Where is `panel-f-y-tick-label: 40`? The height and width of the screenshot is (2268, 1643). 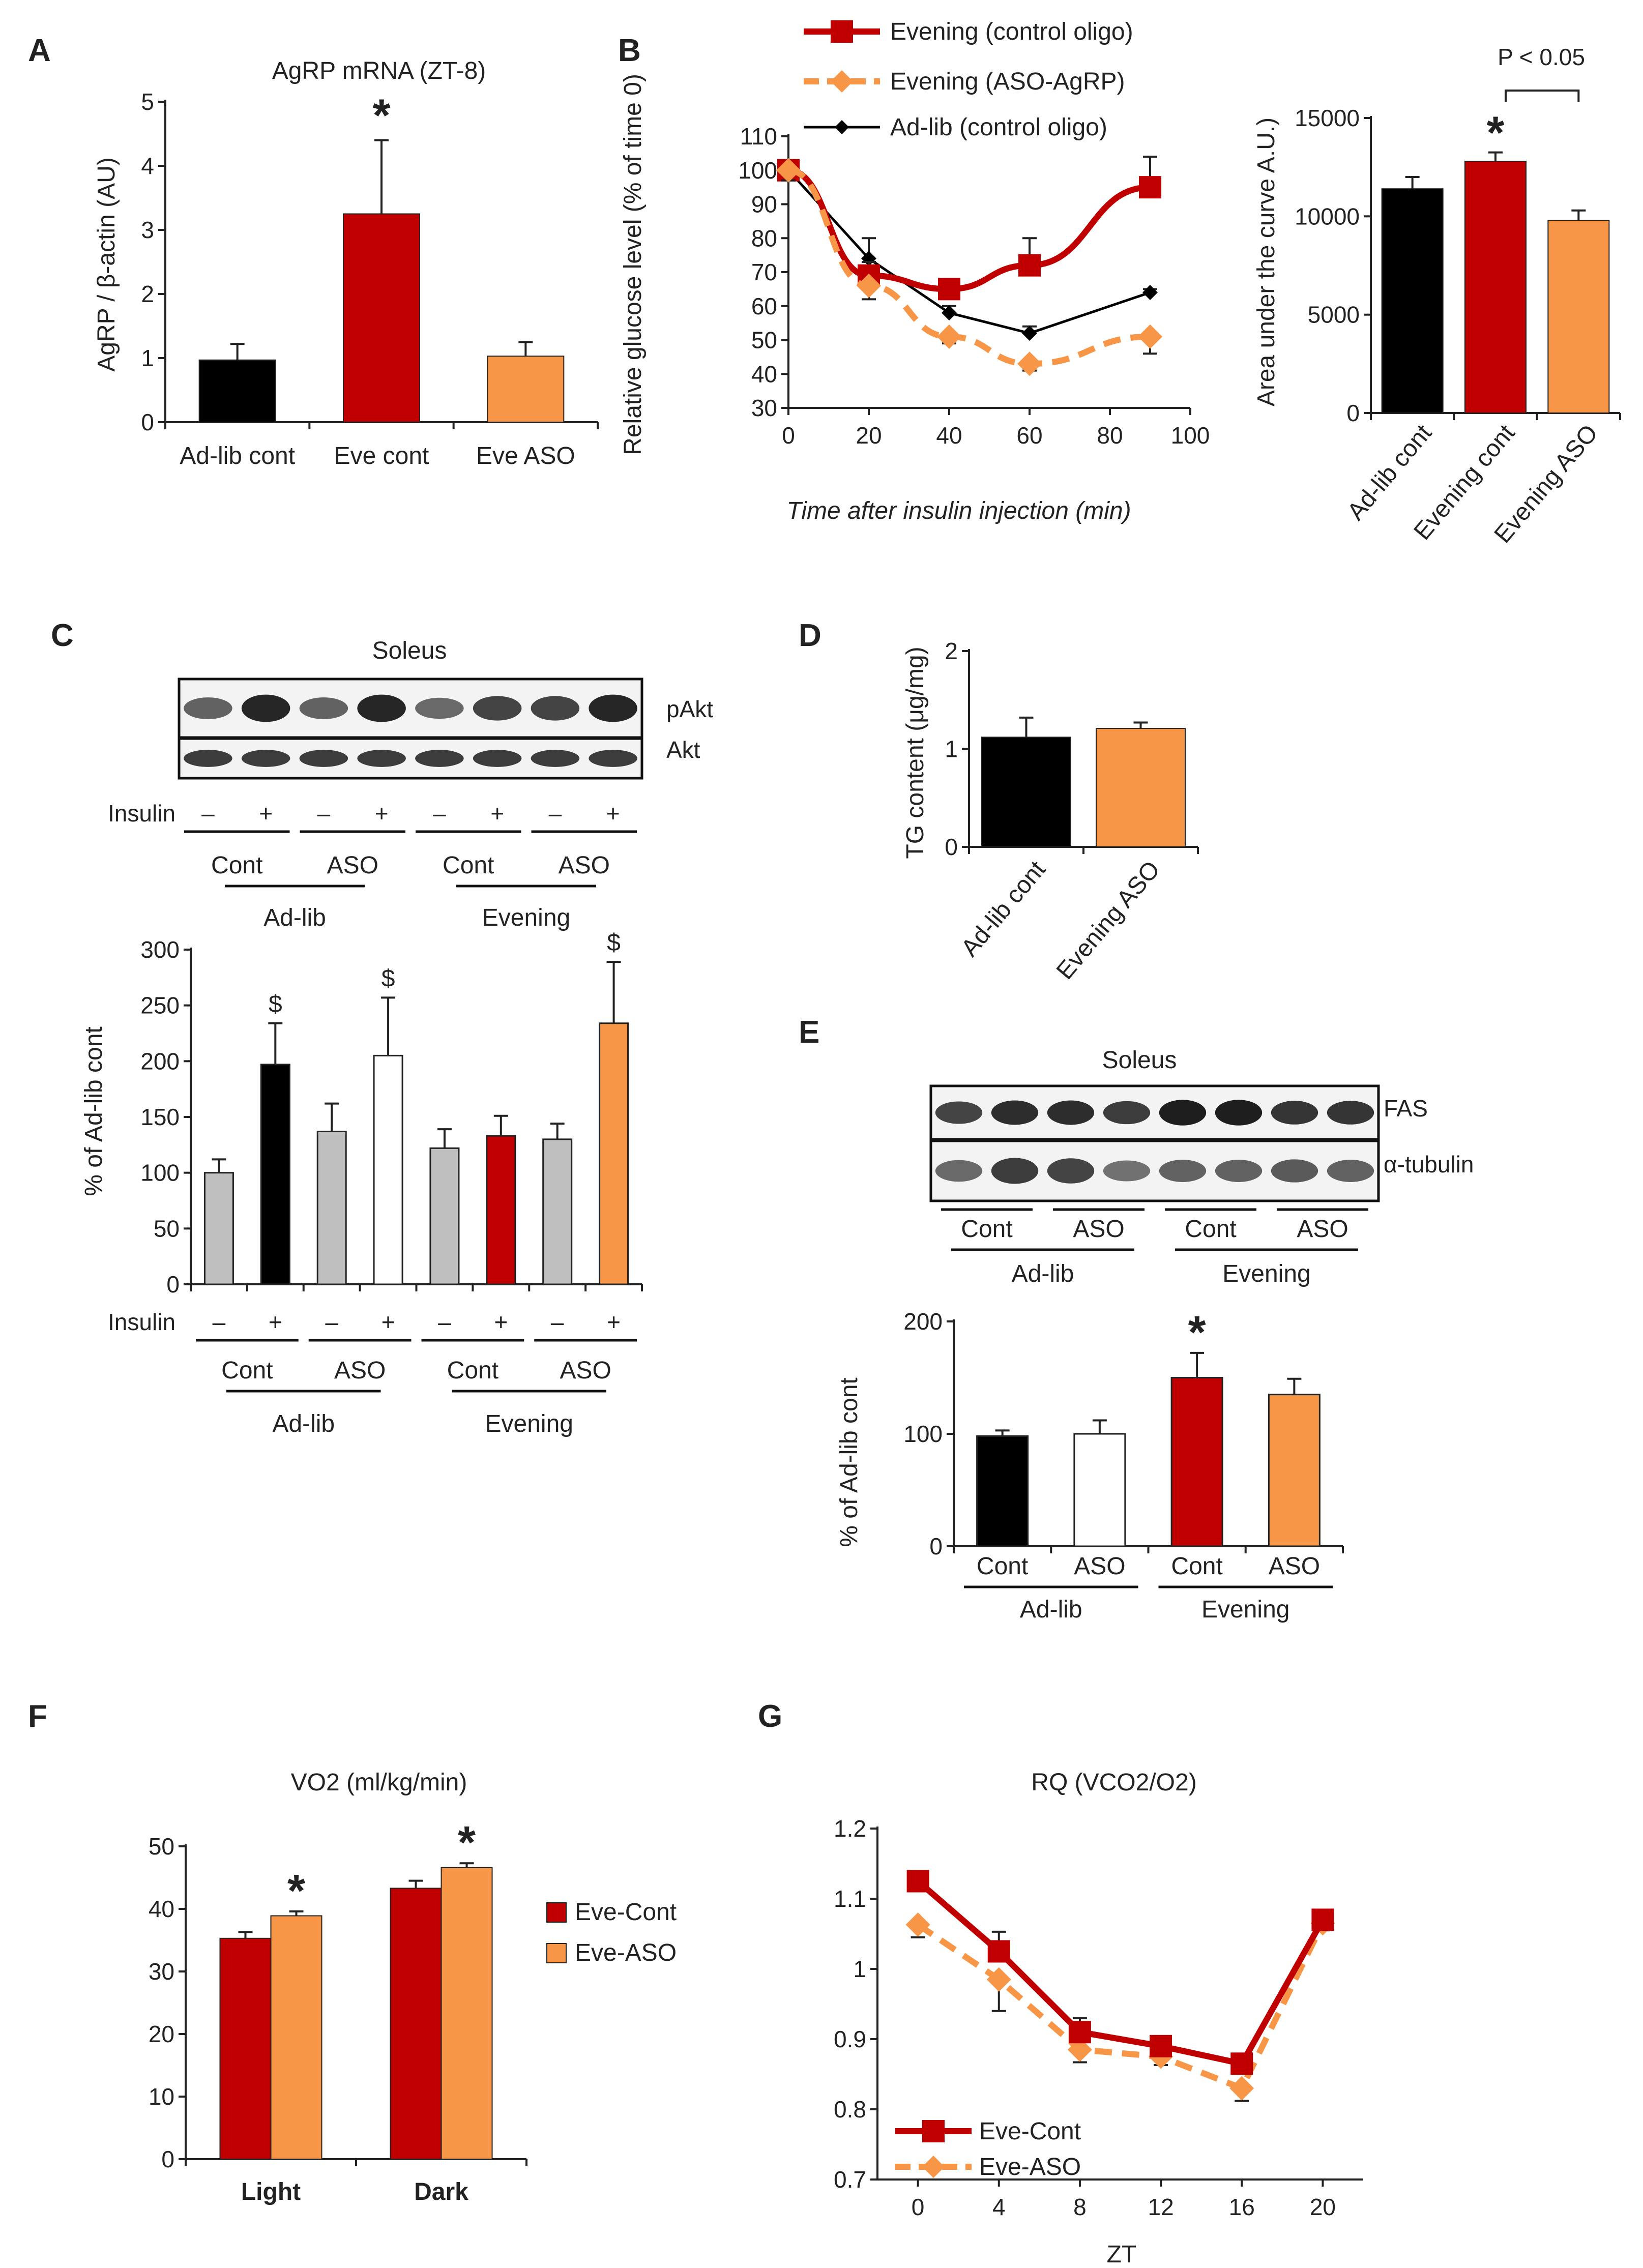
panel-f-y-tick-label: 40 is located at coordinates (161, 1909).